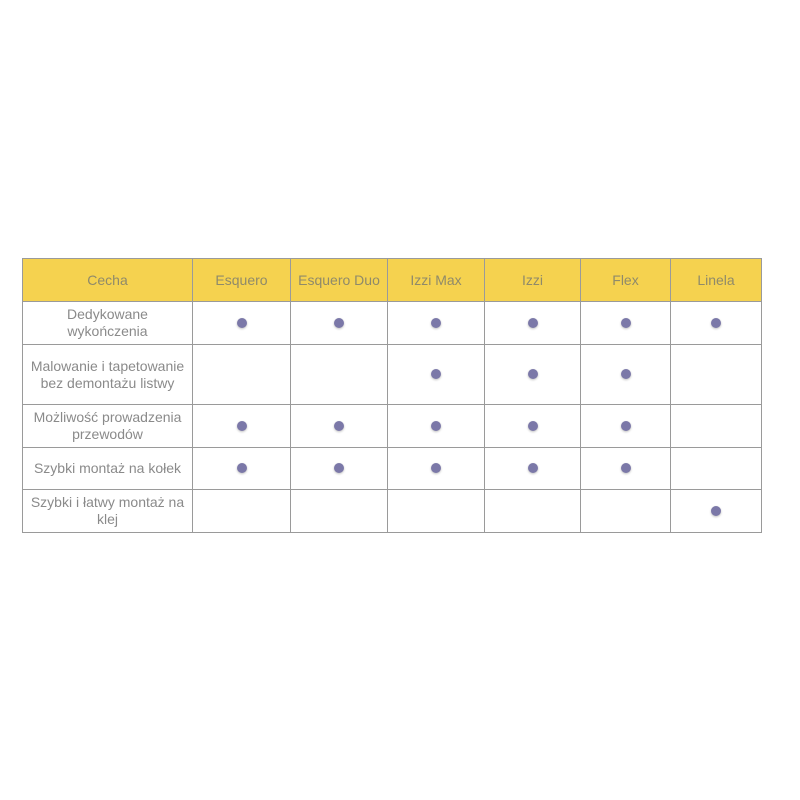 Image resolution: width=800 pixels, height=800 pixels. I want to click on column-header: Linela, so click(716, 280).